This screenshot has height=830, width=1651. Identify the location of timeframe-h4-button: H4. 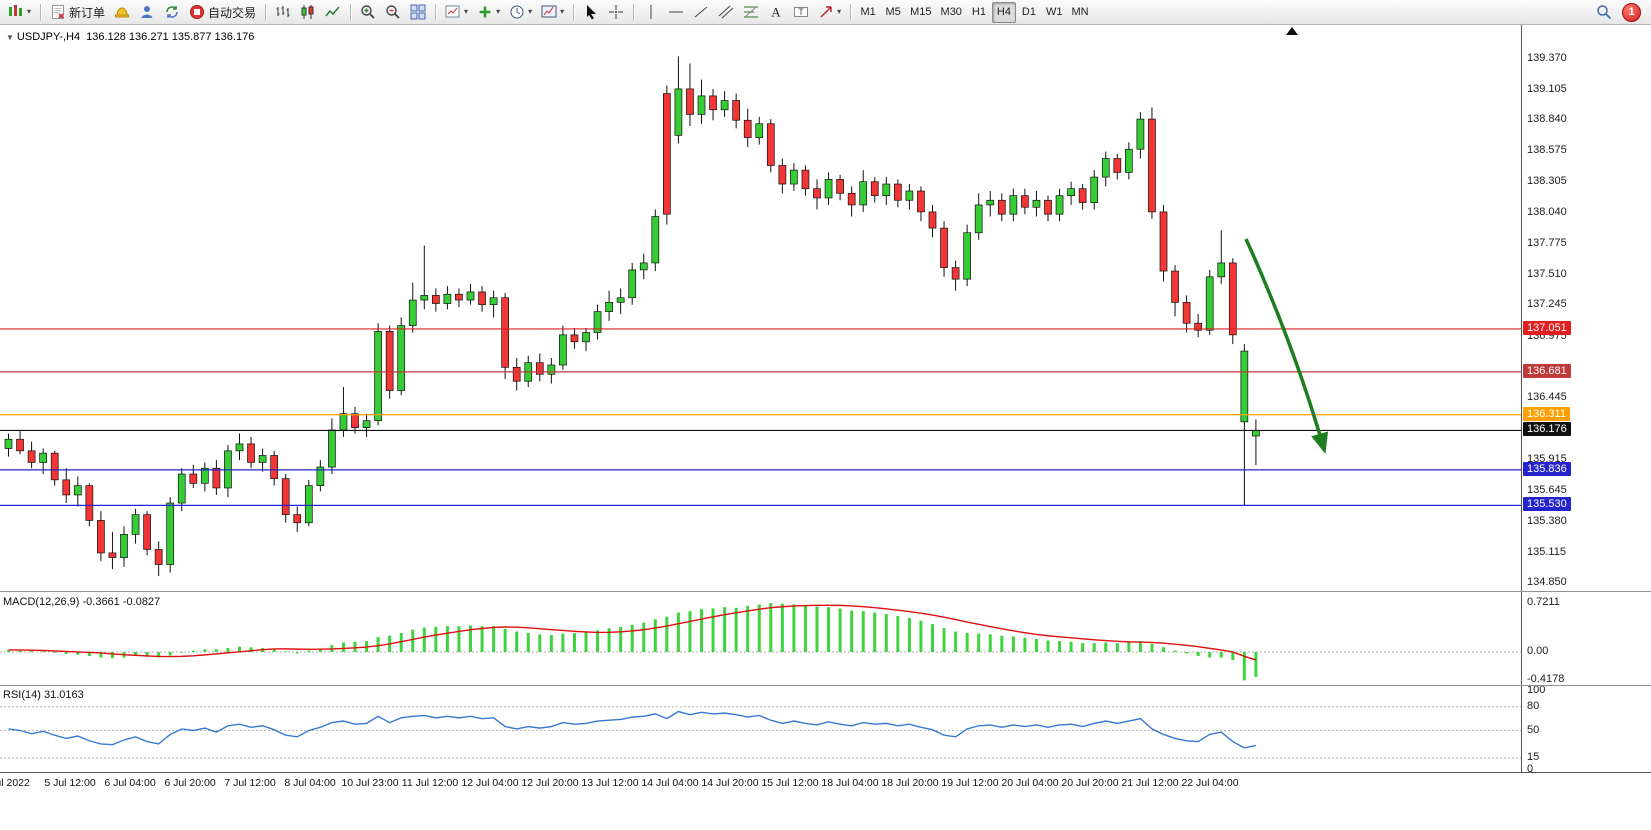
(1003, 12).